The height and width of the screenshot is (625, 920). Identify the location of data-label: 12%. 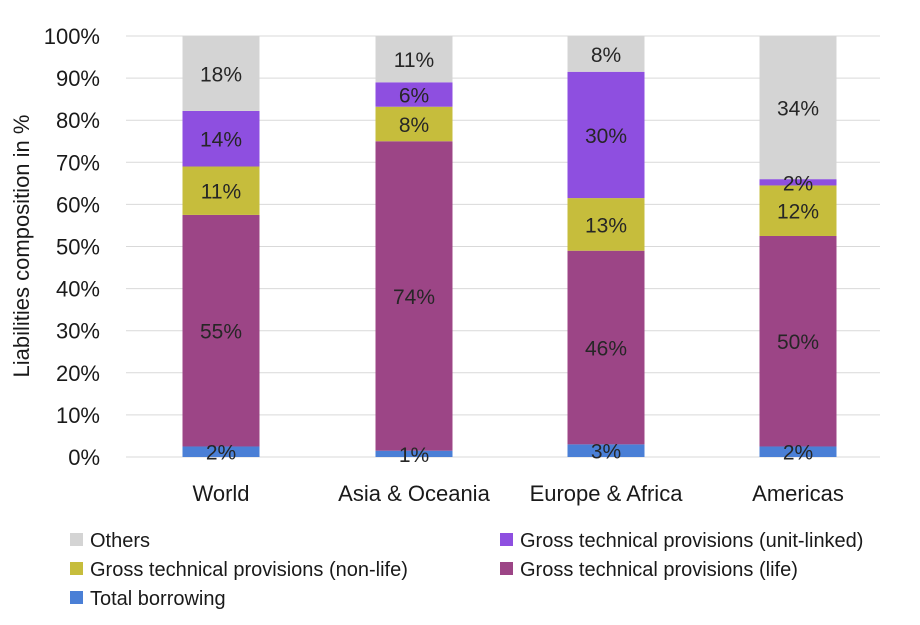
(798, 212).